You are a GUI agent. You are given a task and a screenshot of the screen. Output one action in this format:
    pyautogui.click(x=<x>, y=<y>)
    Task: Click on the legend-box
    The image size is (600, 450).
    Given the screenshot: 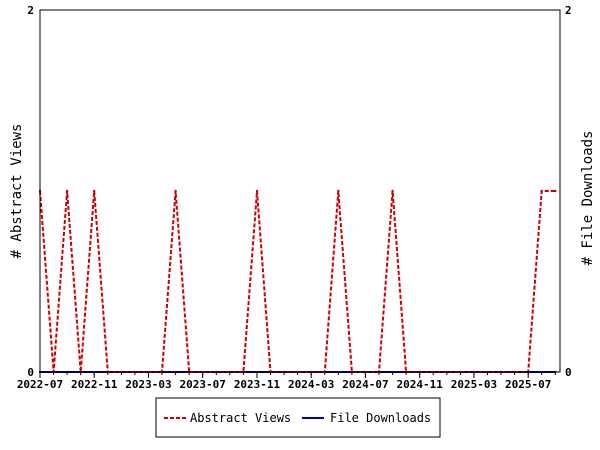 What is the action you would take?
    pyautogui.click(x=298, y=417)
    